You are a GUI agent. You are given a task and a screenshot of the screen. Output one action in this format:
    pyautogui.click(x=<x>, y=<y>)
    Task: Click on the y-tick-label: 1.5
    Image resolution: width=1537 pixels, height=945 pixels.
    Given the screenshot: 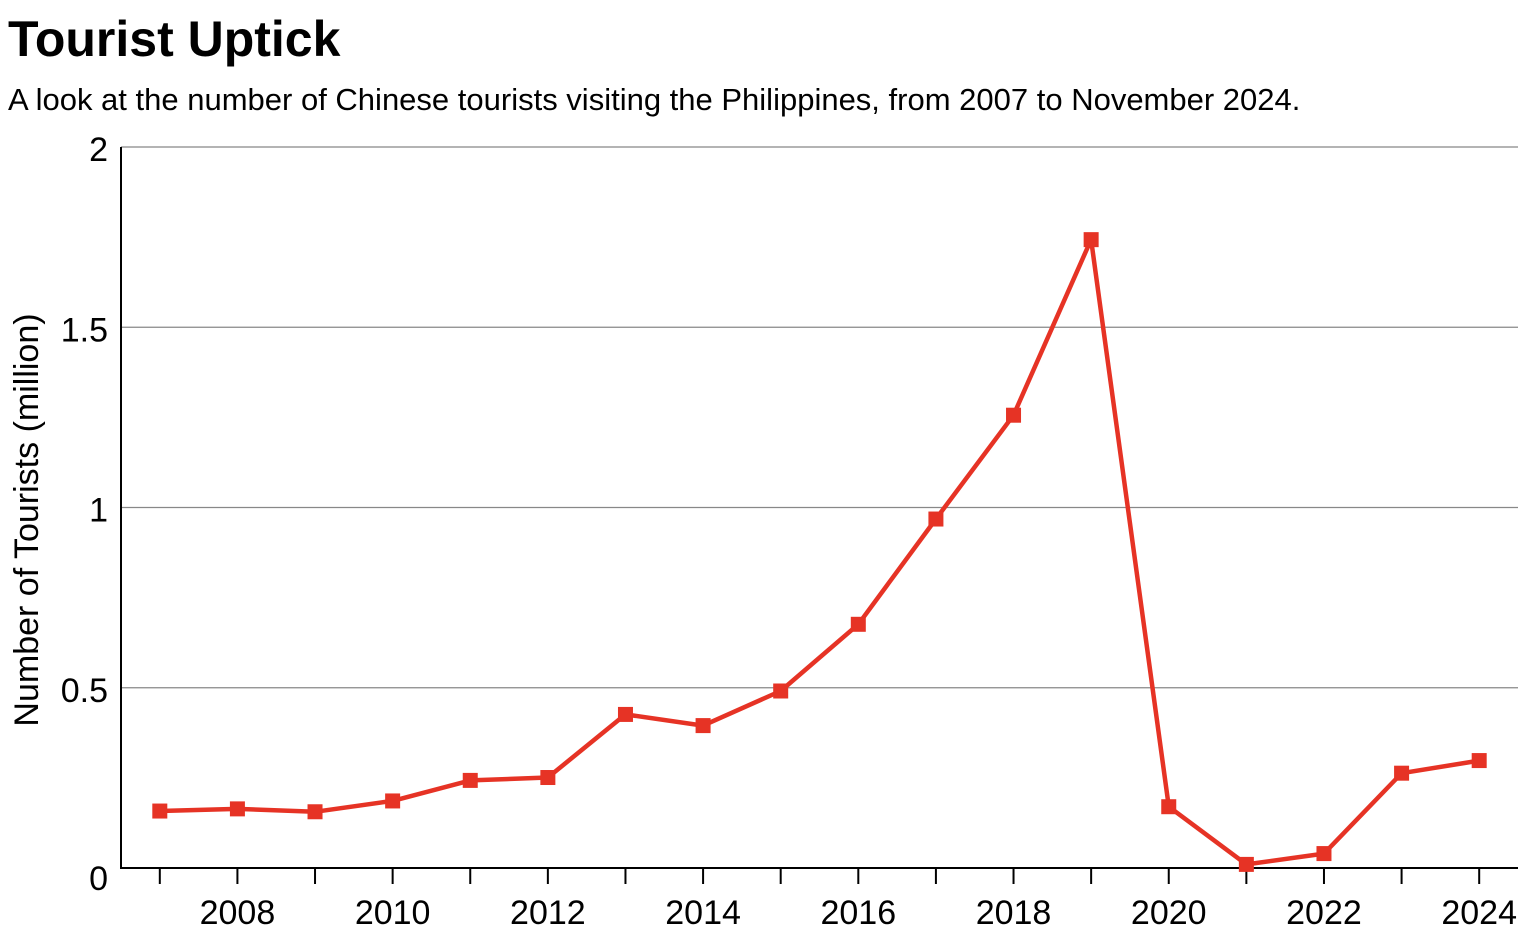 What is the action you would take?
    pyautogui.click(x=84, y=330)
    